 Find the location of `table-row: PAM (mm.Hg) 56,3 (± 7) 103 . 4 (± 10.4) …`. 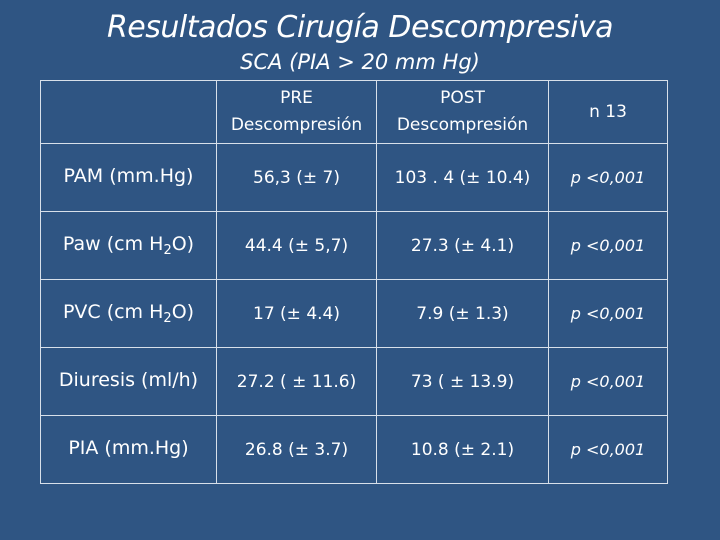

table-row: PAM (mm.Hg) 56,3 (± 7) 103 . 4 (± 10.4) … is located at coordinates (354, 177).